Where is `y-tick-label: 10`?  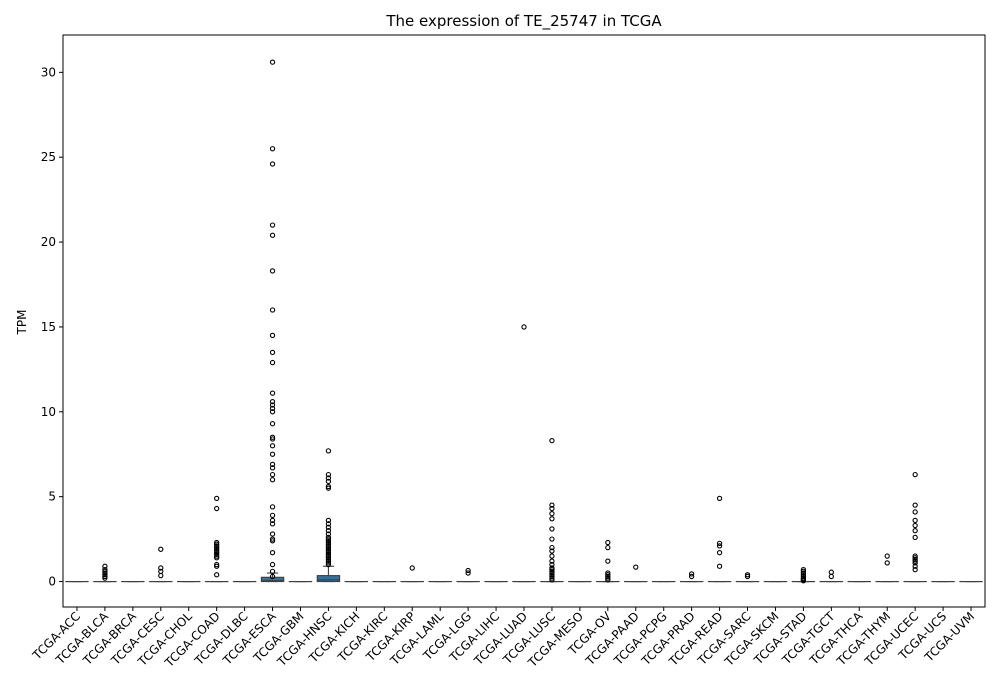 y-tick-label: 10 is located at coordinates (48, 412).